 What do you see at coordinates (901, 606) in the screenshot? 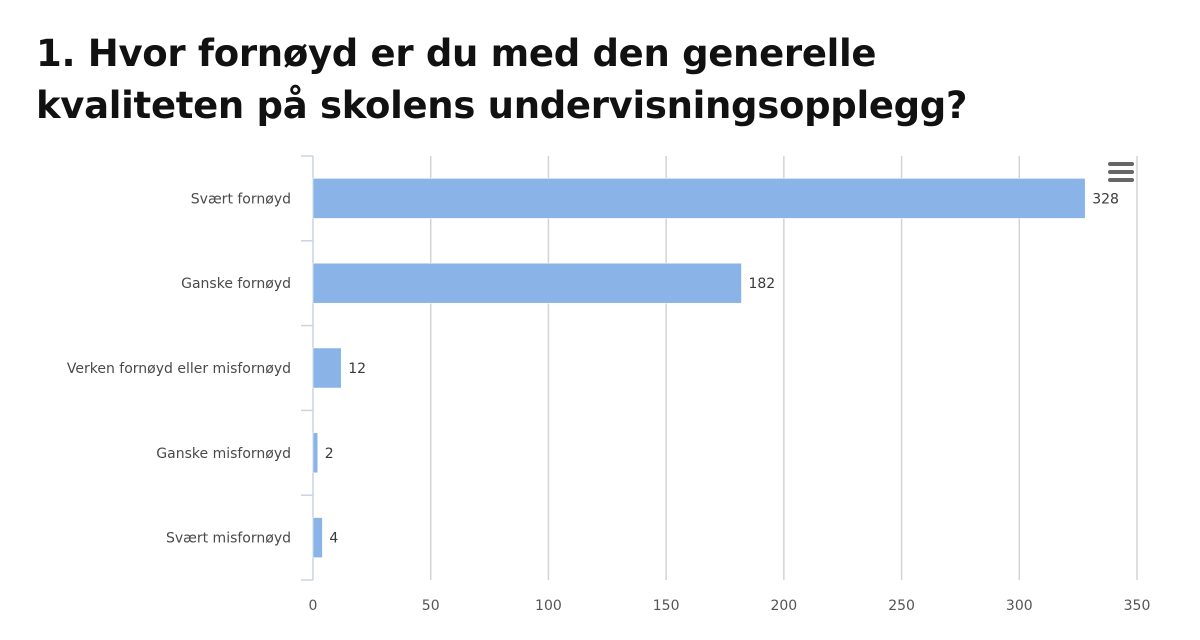
I see `x-tick-label: 250` at bounding box center [901, 606].